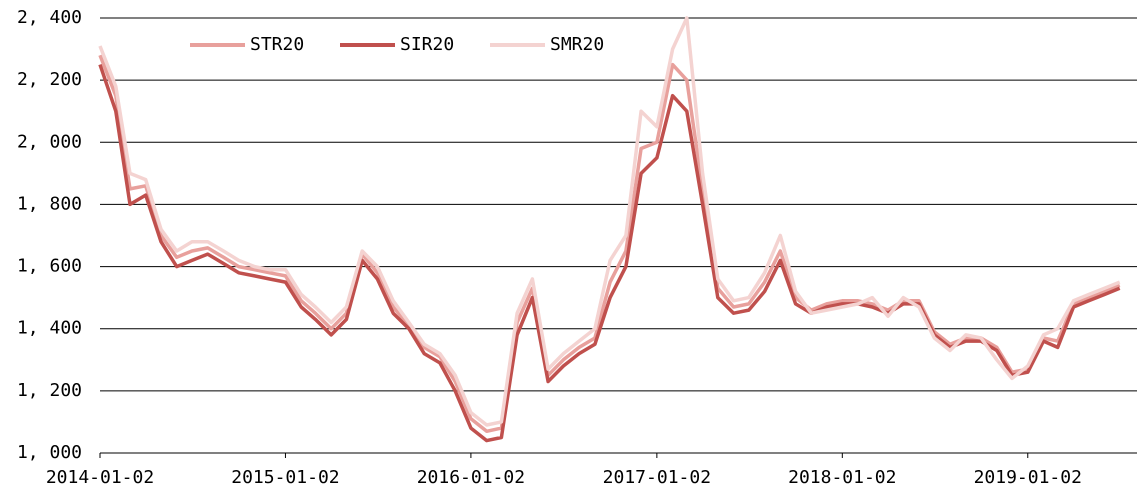  What do you see at coordinates (49, 328) in the screenshot?
I see `y-tick-label: 1, 400` at bounding box center [49, 328].